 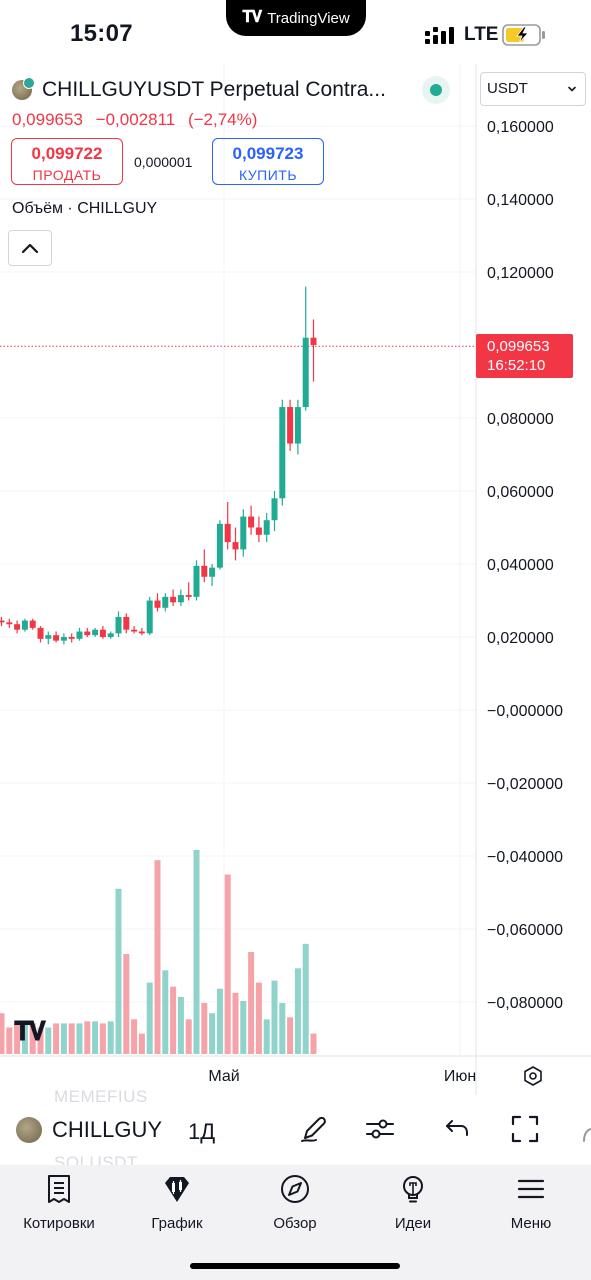 What do you see at coordinates (507, 88) in the screenshot?
I see `currency-value: USDT` at bounding box center [507, 88].